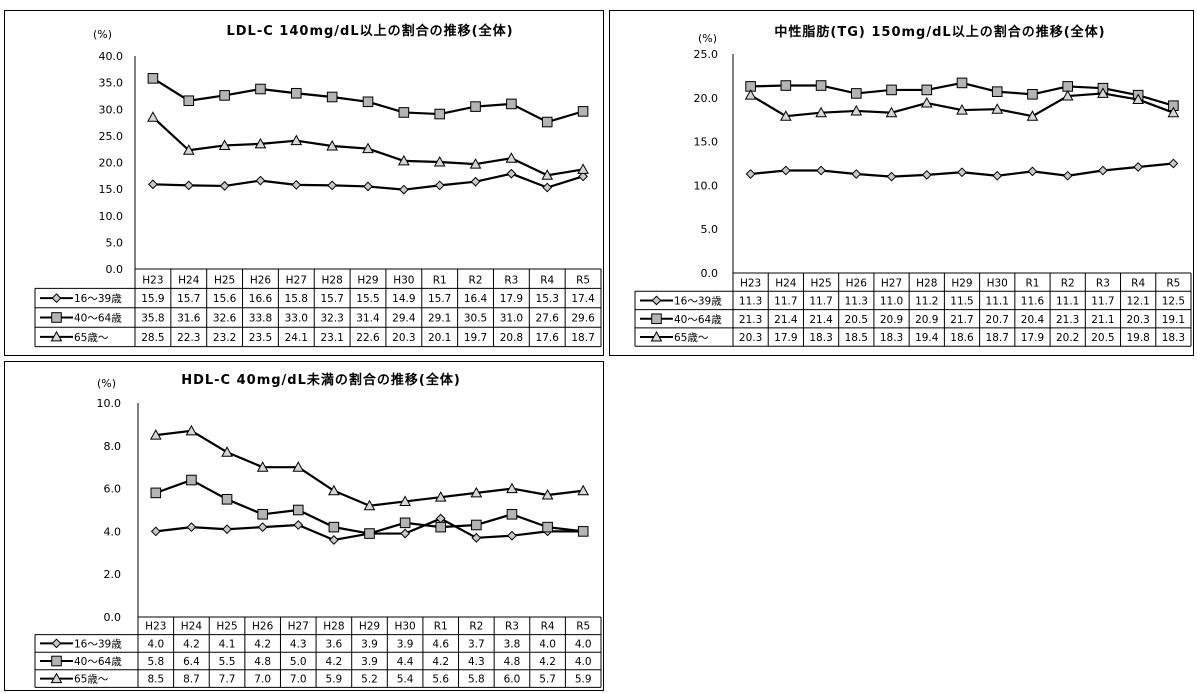  What do you see at coordinates (939, 32) in the screenshot?
I see `chart-title: 中性脂肪(TG) 150mg/dL以上の割合の推移(全体)` at bounding box center [939, 32].